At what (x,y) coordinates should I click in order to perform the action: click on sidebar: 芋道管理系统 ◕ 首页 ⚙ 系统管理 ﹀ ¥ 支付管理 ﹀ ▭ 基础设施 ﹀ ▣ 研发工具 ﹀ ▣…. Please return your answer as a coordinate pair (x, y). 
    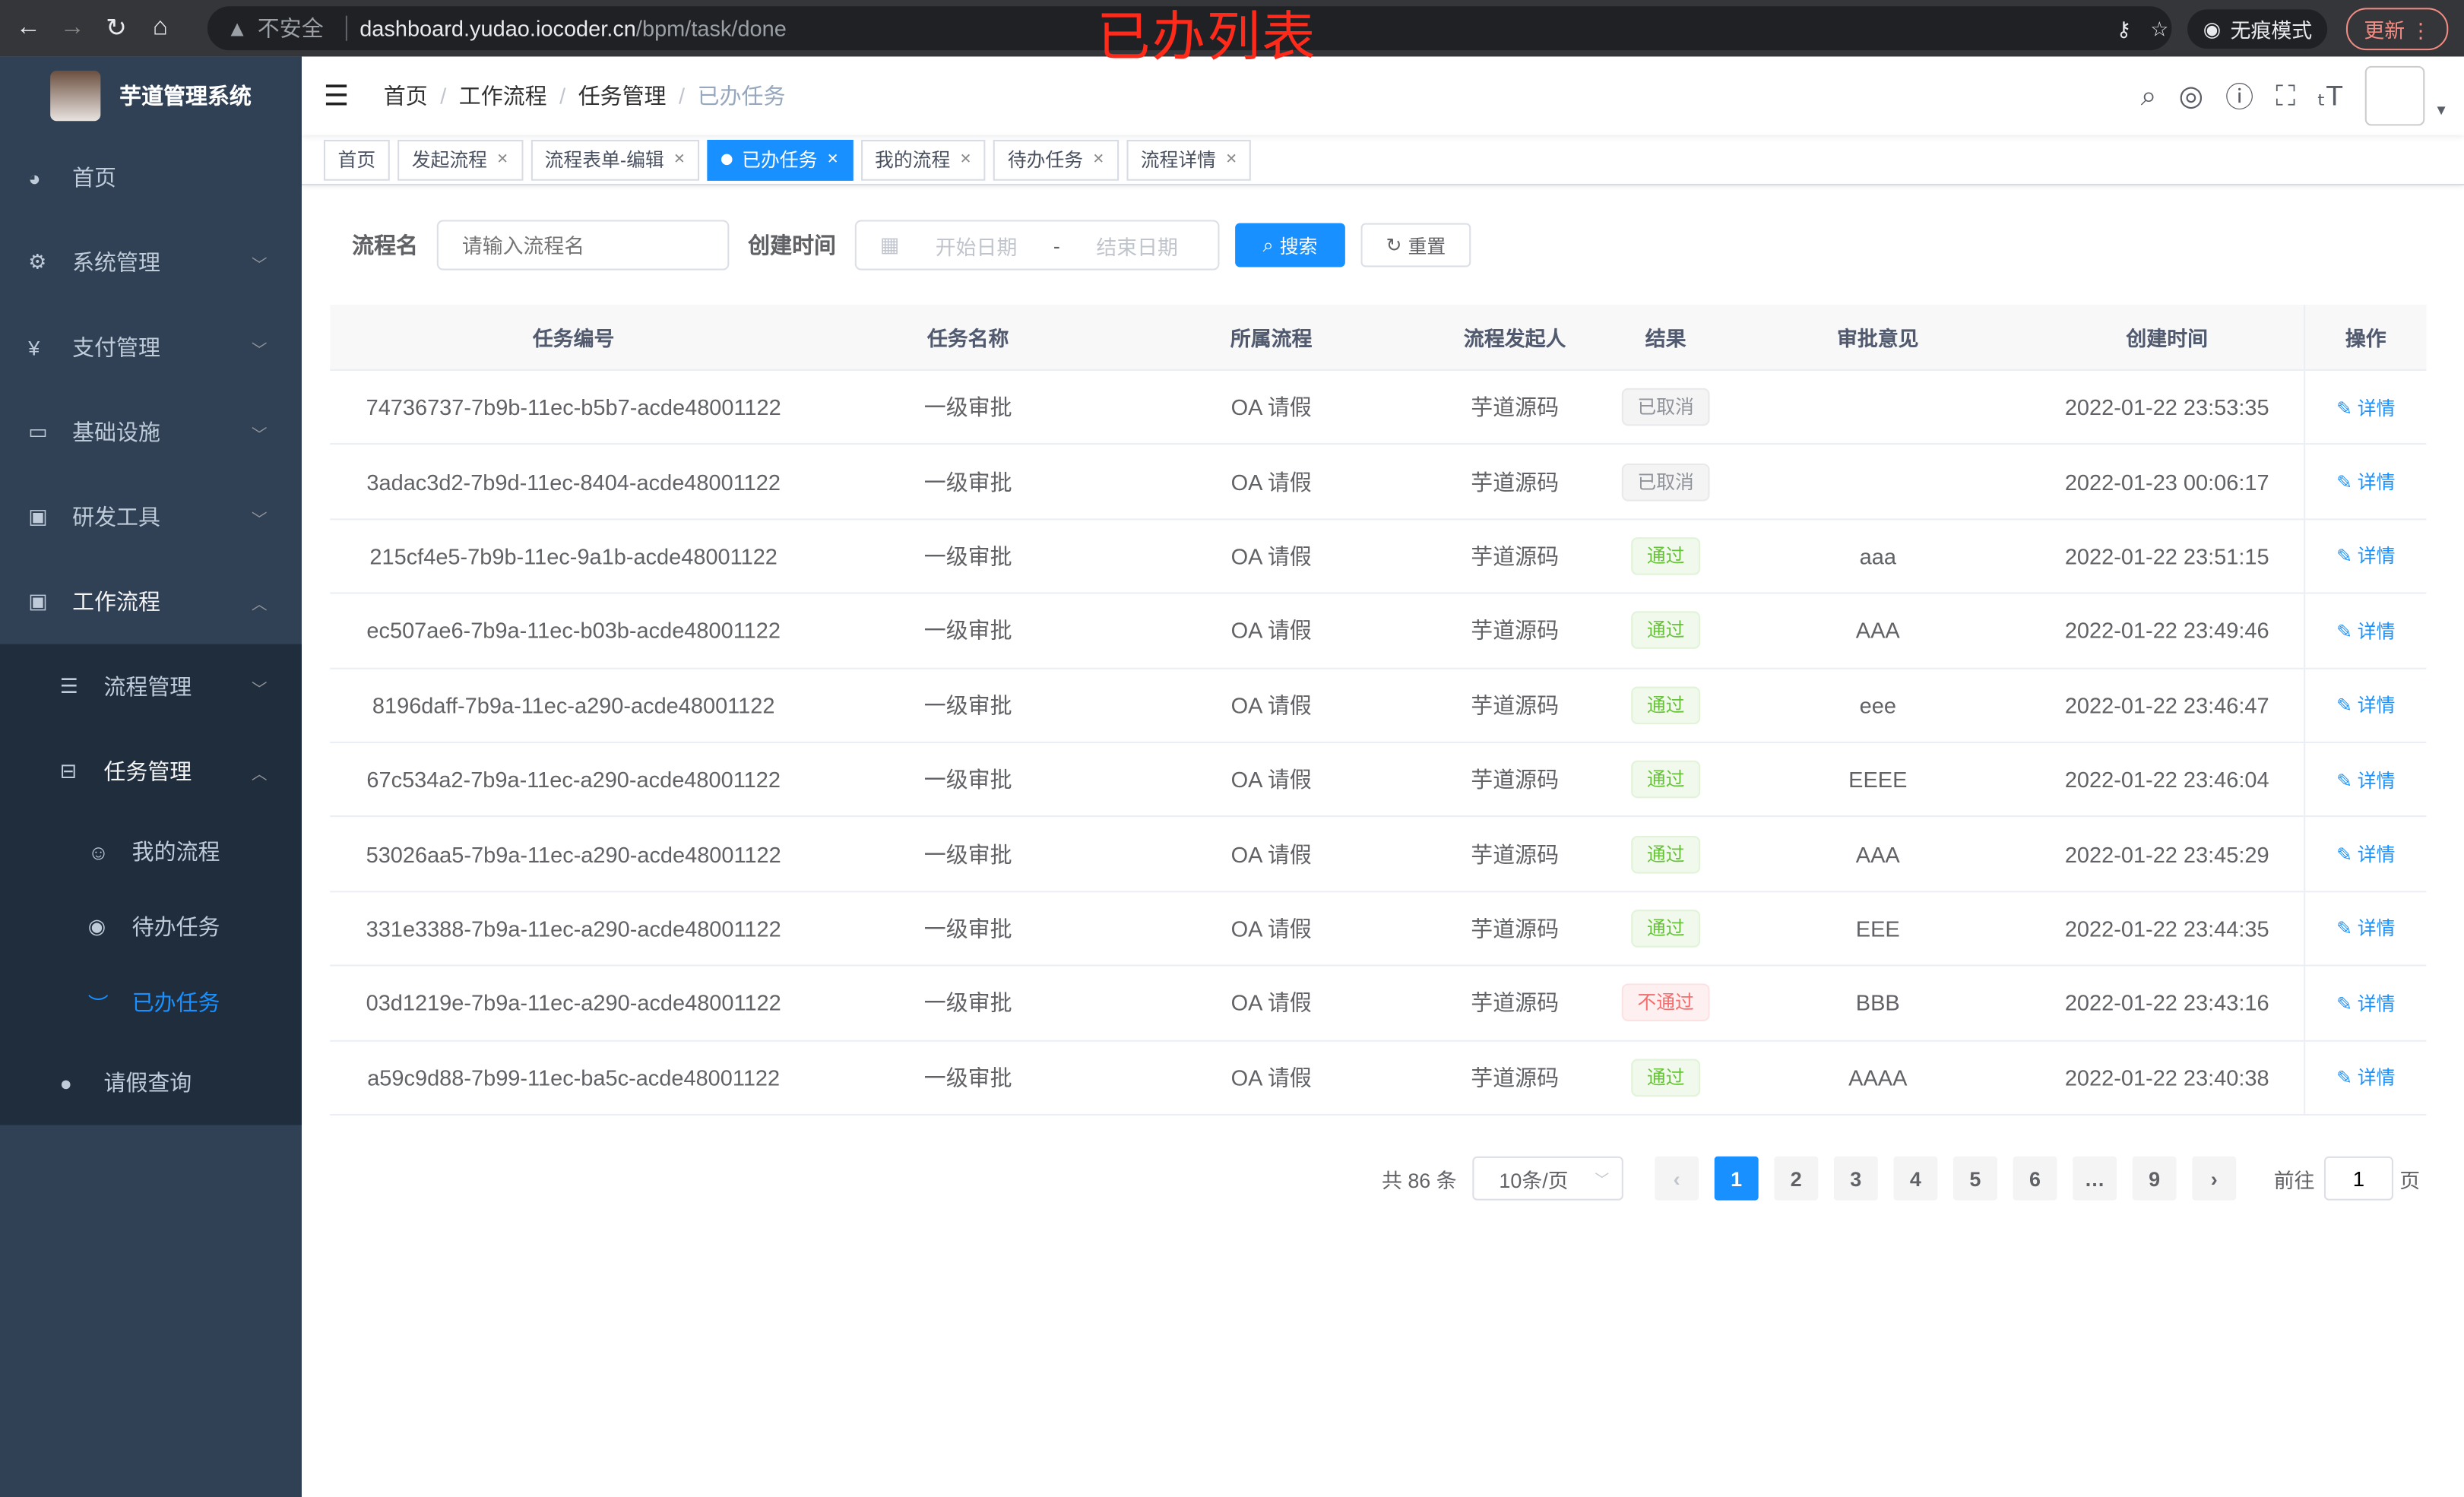
    Looking at the image, I should click on (151, 776).